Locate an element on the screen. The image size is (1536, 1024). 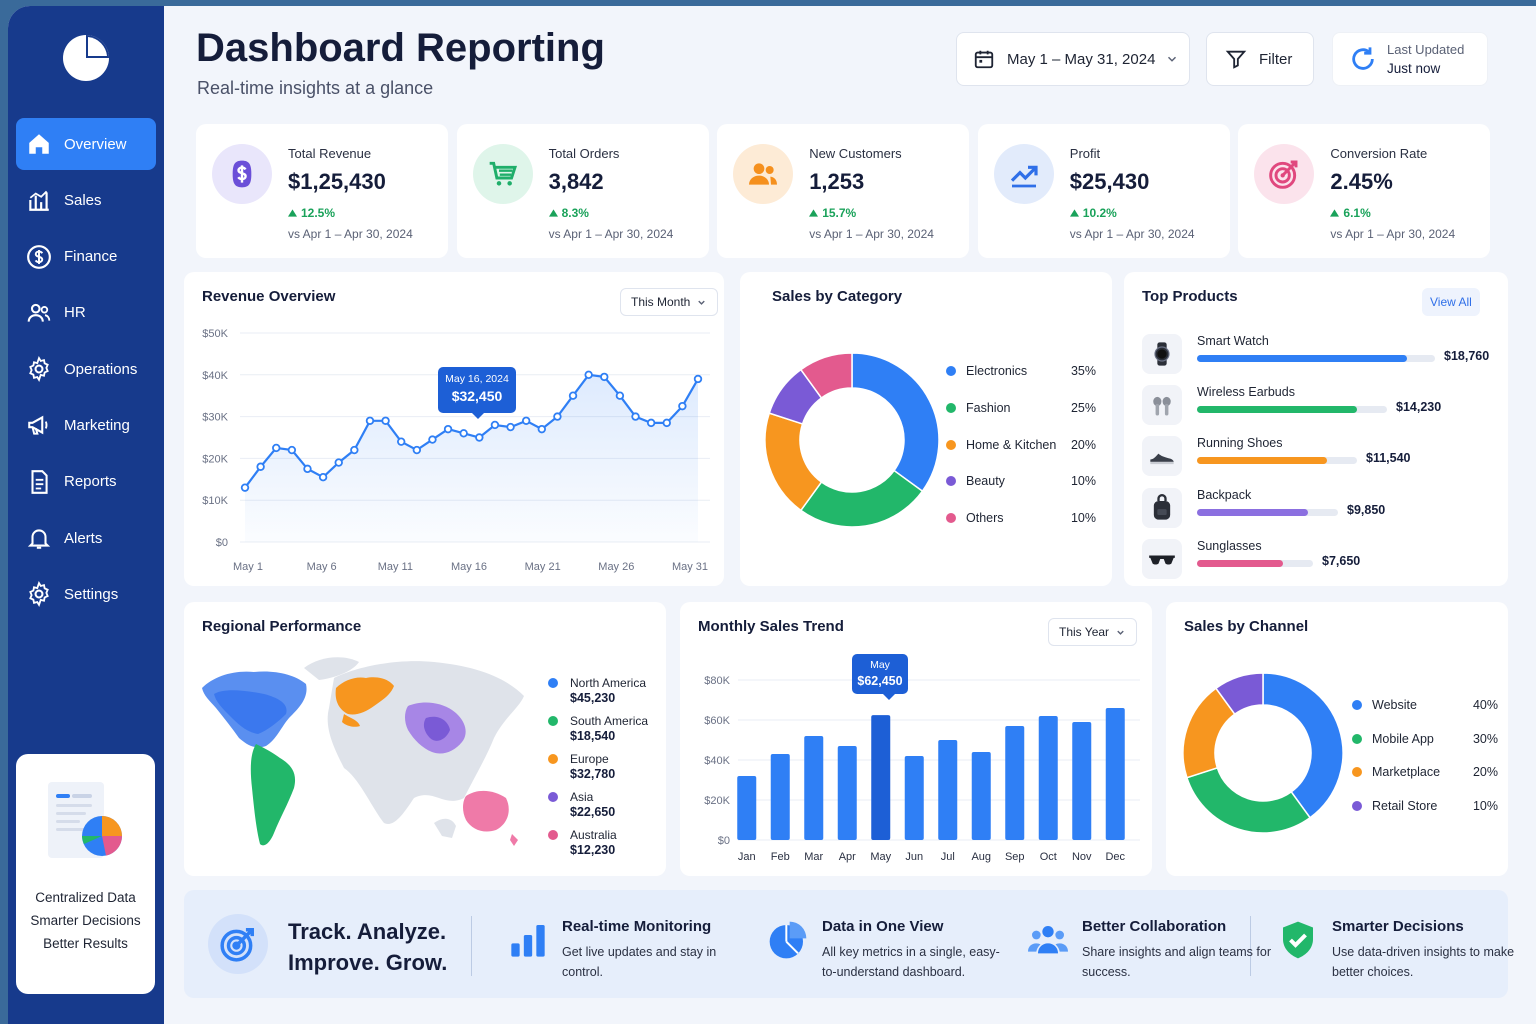
channel-legend-item: Mobile App 30% is located at coordinates (1425, 739).